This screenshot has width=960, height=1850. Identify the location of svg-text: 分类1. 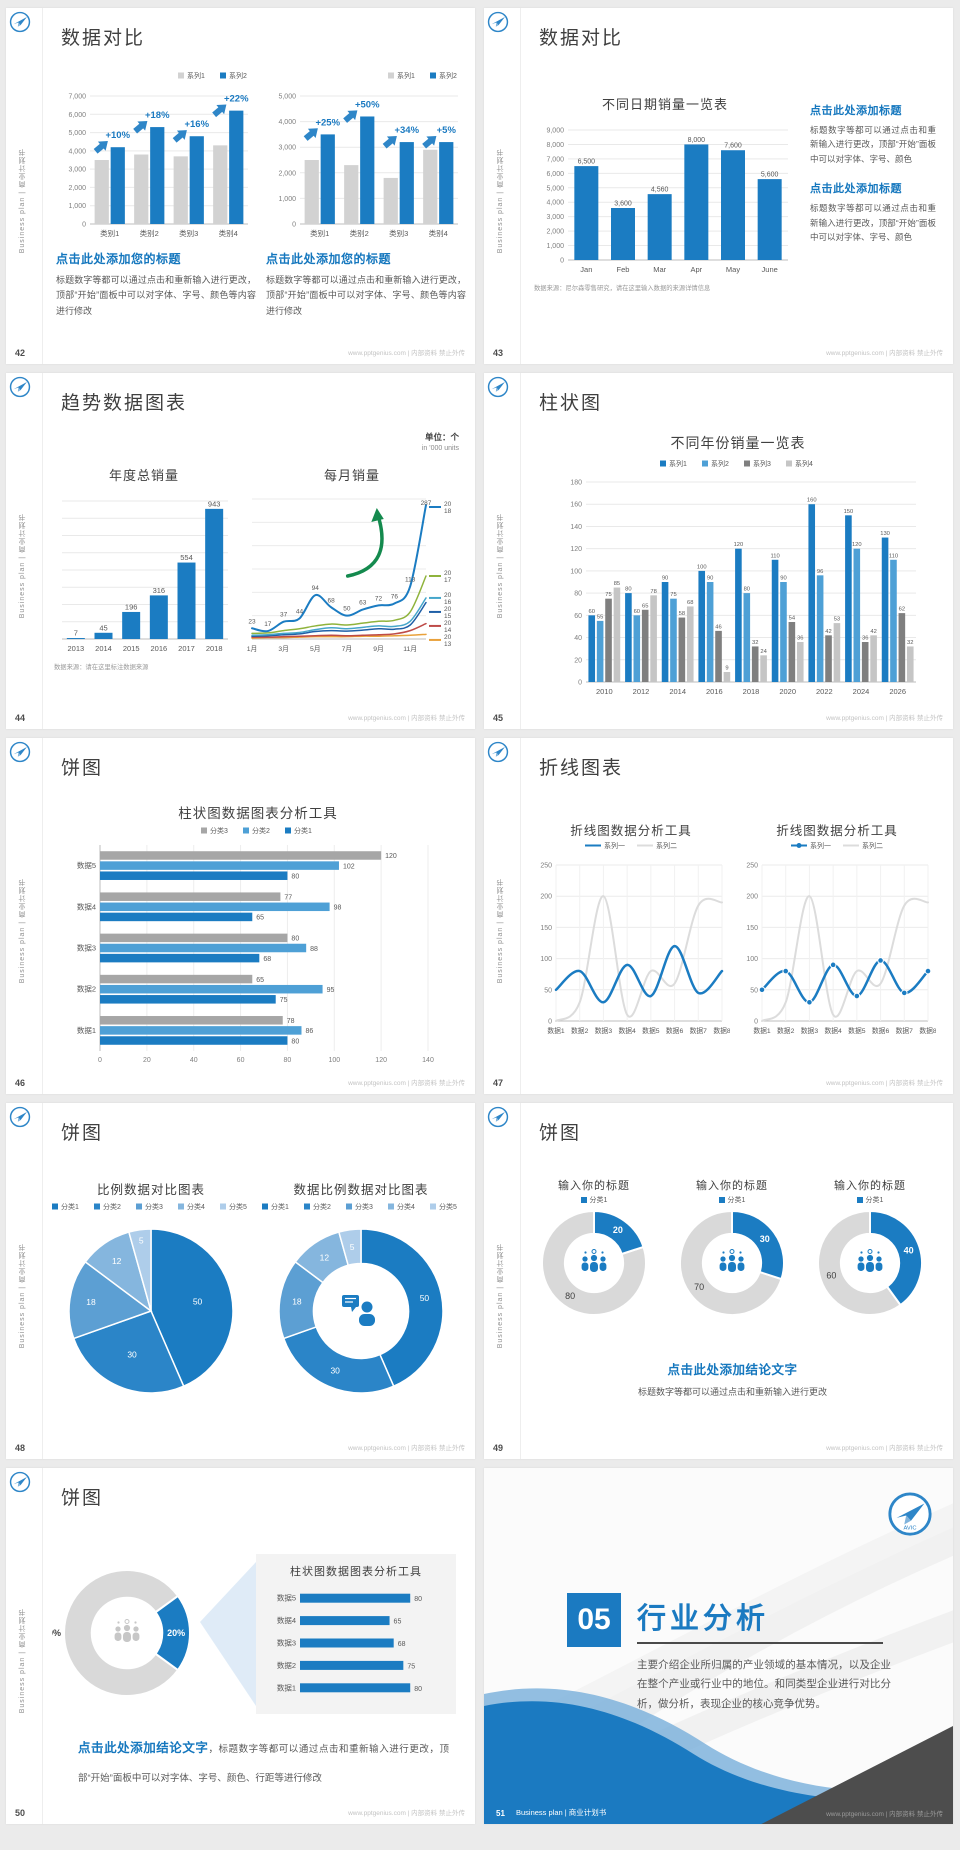
(70, 1206).